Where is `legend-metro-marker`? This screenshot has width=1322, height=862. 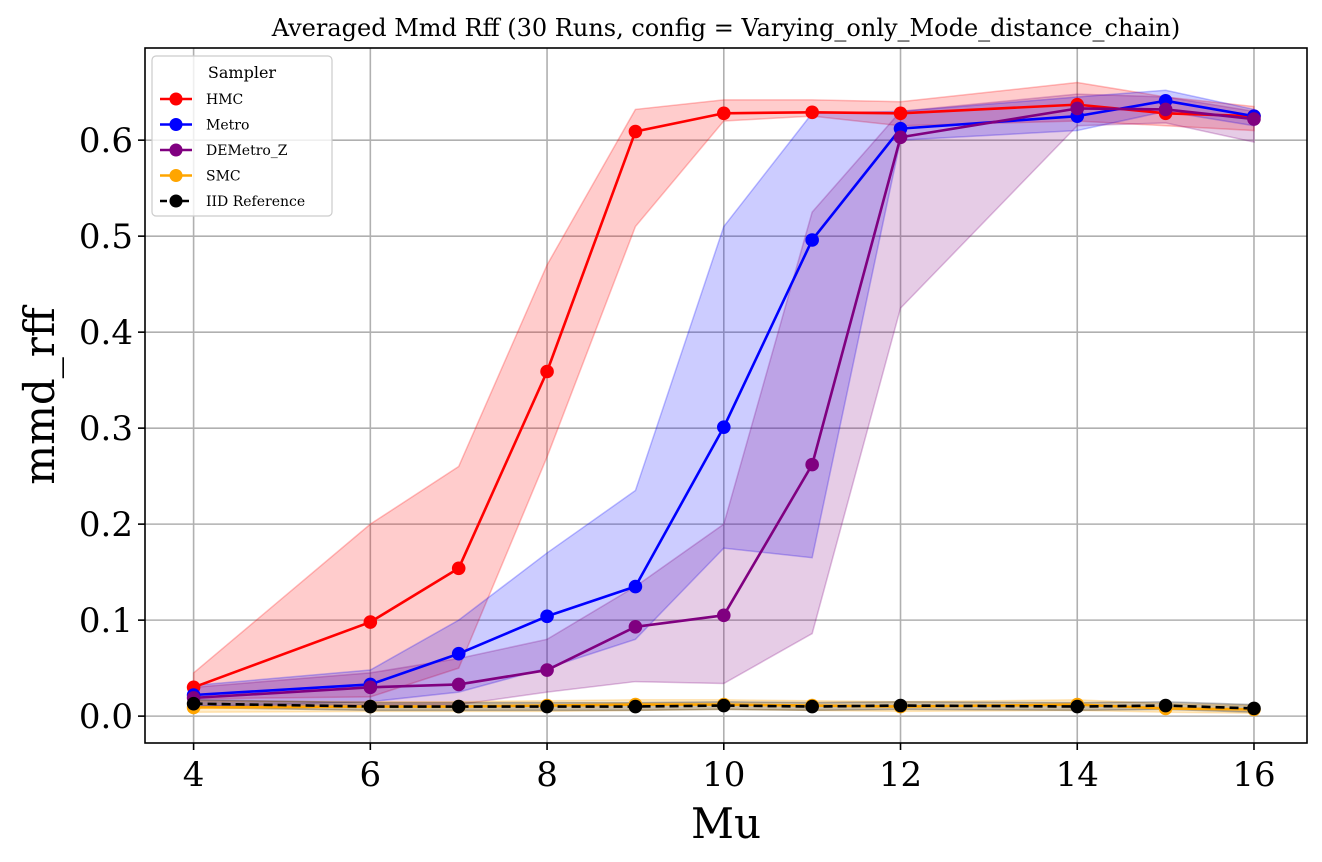 legend-metro-marker is located at coordinates (176, 124).